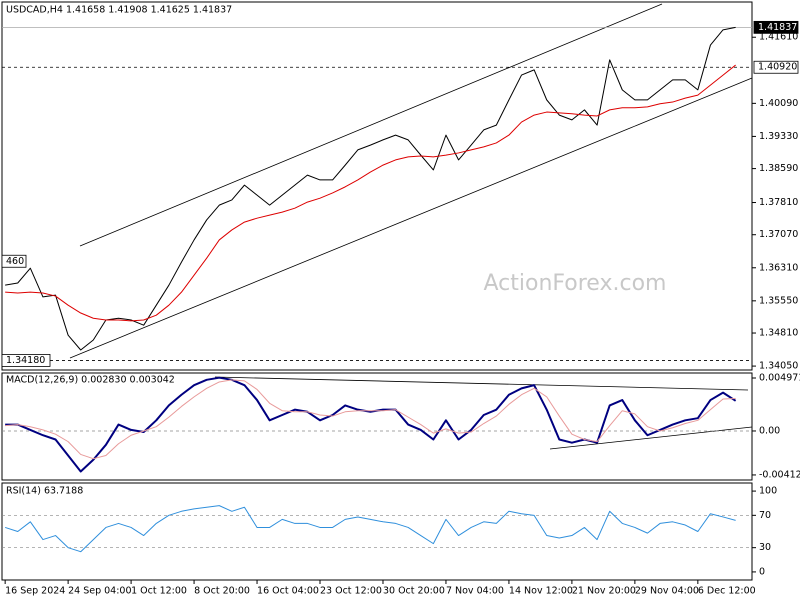  I want to click on x-tick-label: 16 Sep 2024, so click(35, 591).